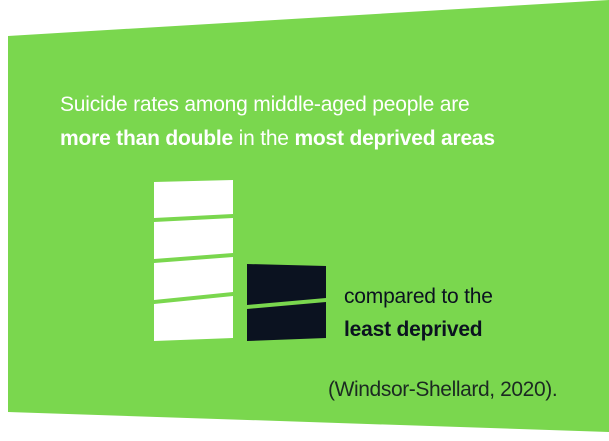 The height and width of the screenshot is (441, 609). I want to click on comparison-emphasis-least-deprived: least deprived, so click(413, 329).